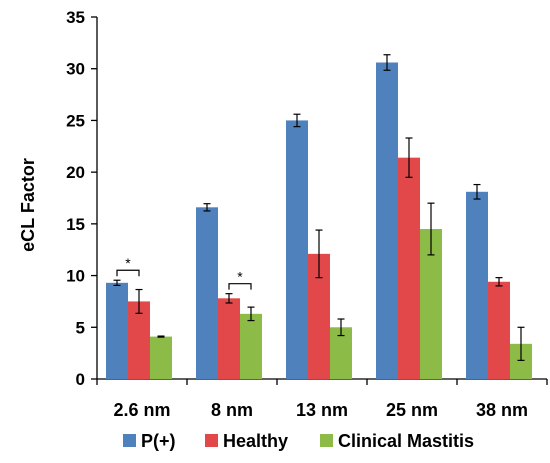 Image resolution: width=550 pixels, height=463 pixels. Describe the element at coordinates (80, 379) in the screenshot. I see `y-tick-label: 0` at that location.